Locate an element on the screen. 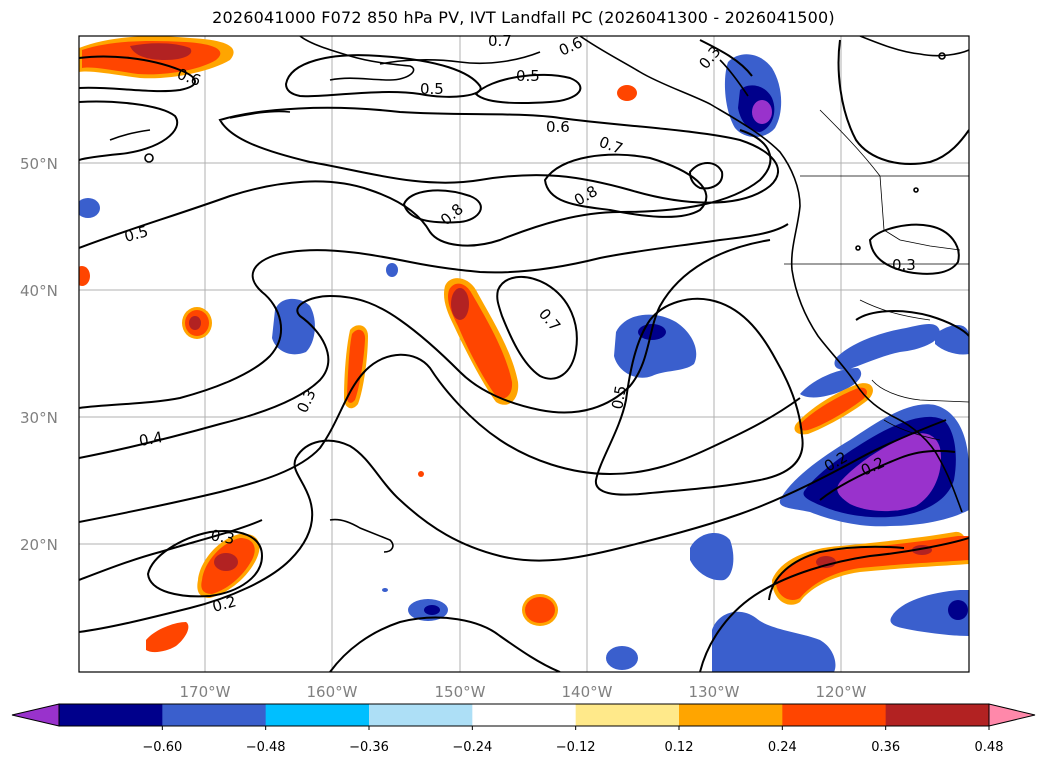  colorbar-tick-label: −0.36 is located at coordinates (369, 747).